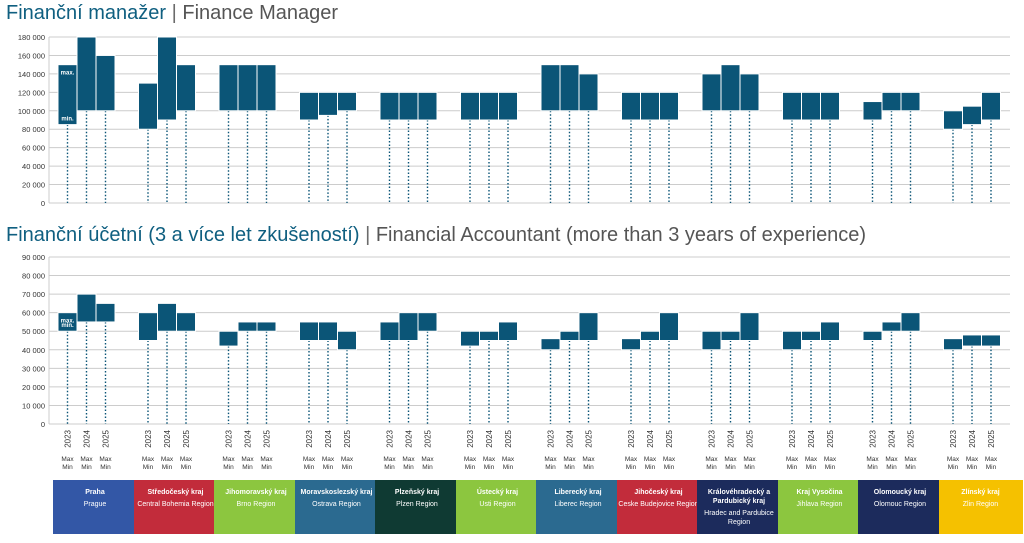 The width and height of the screenshot is (1024, 543). Describe the element at coordinates (31, 37) in the screenshot. I see `y-tick-label: 180 000` at that location.